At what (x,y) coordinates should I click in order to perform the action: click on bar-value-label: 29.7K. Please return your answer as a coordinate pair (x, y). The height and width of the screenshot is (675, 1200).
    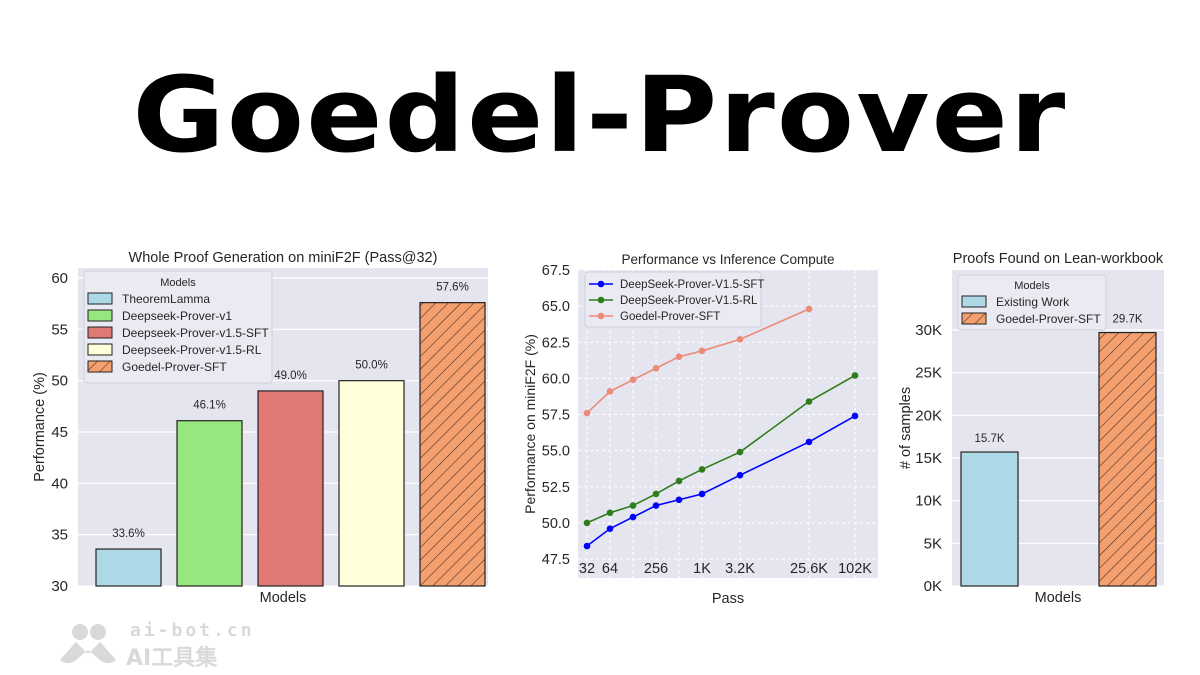
    Looking at the image, I should click on (1127, 320).